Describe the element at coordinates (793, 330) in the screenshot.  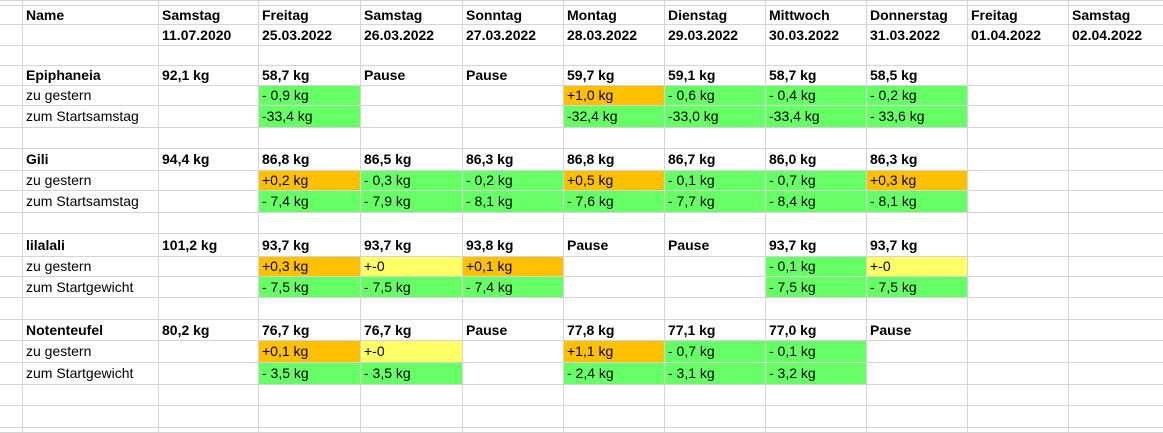
I see `daily-weight: 77,0 kg` at that location.